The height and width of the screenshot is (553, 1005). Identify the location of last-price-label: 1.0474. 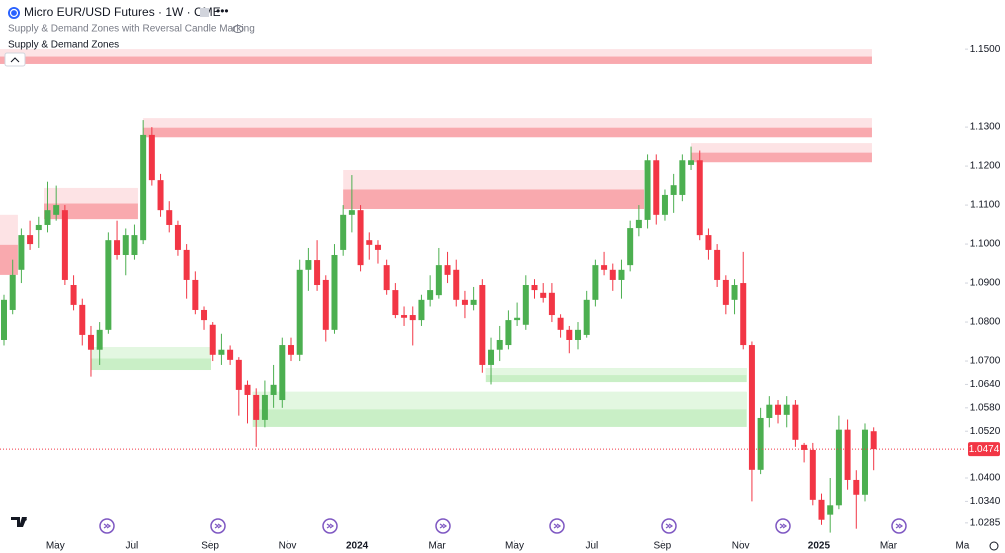
(984, 449).